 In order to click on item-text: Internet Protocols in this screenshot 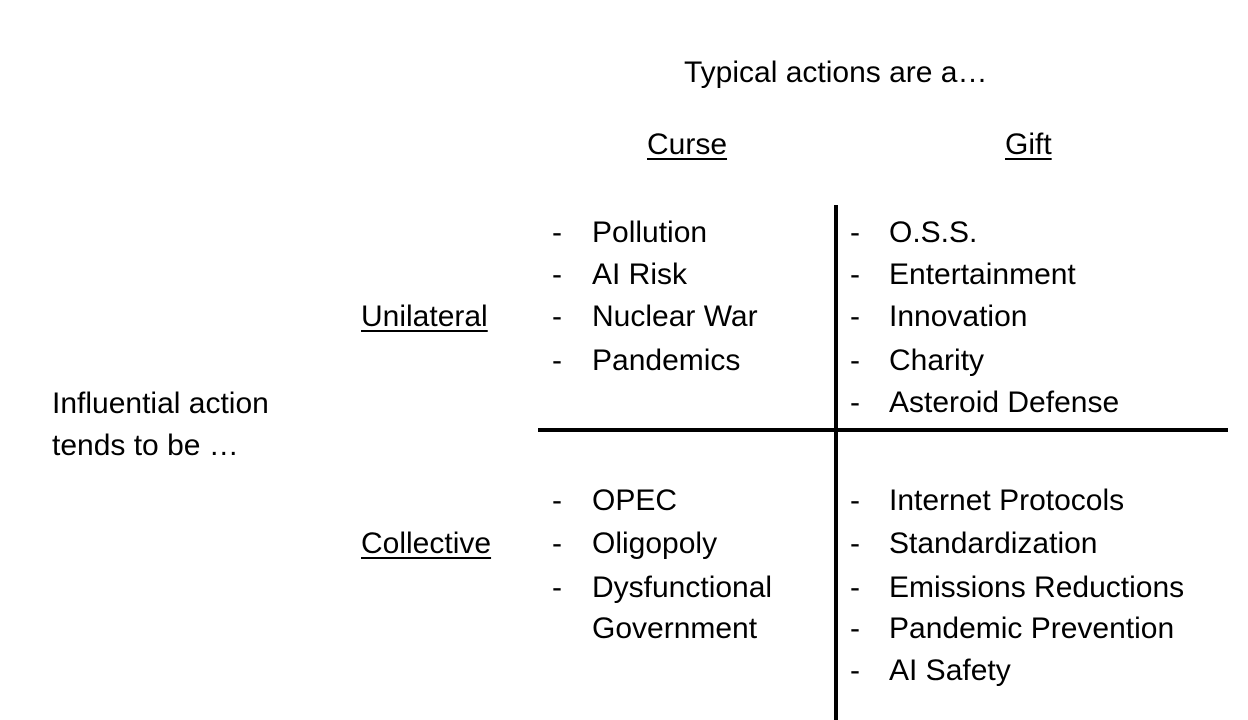, I will do `click(1007, 500)`.